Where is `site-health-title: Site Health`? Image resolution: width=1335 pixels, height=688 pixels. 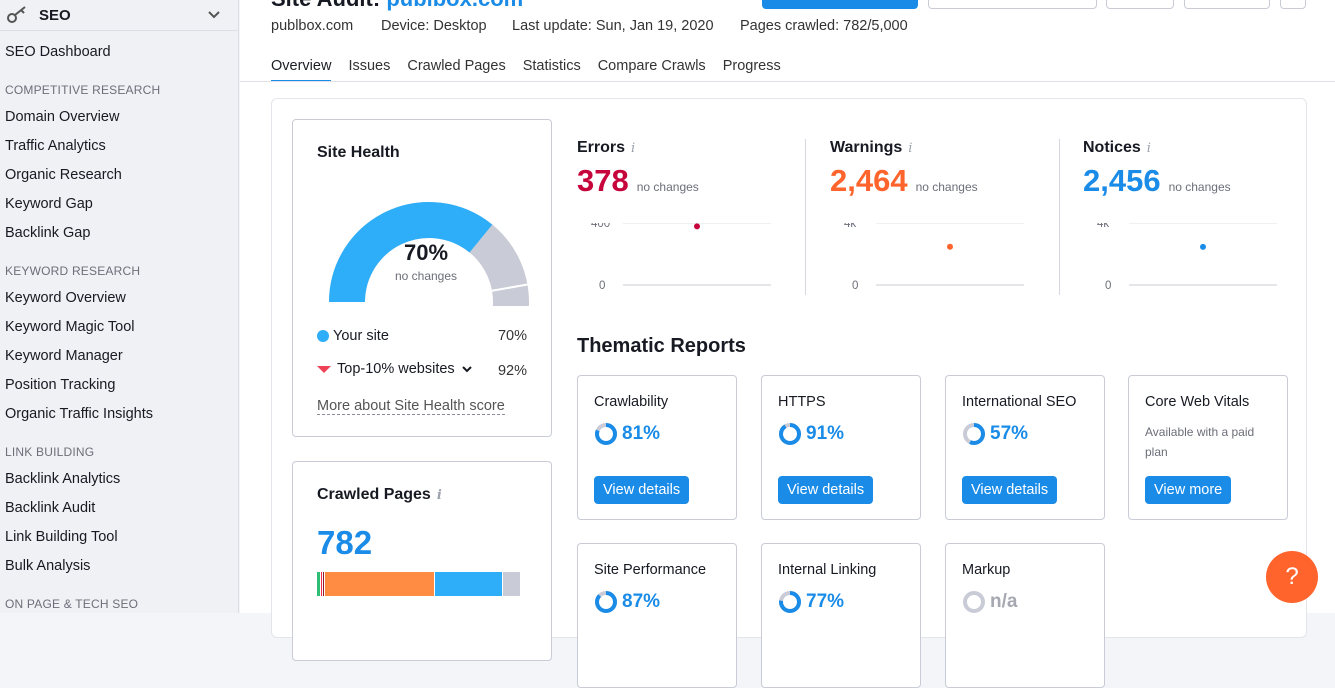
site-health-title: Site Health is located at coordinates (358, 152).